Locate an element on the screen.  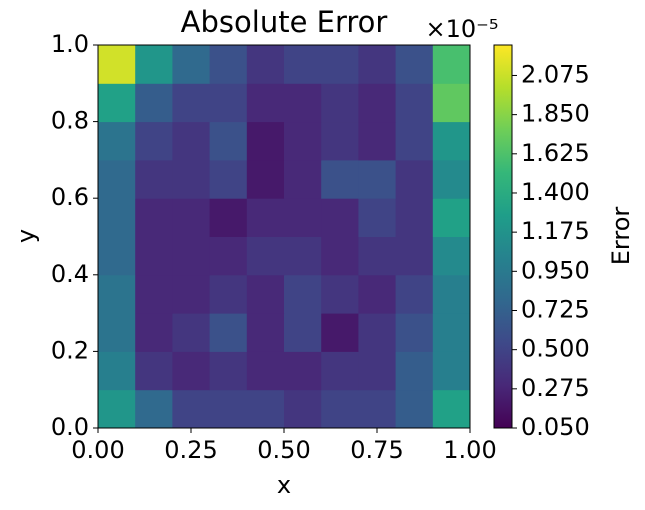
x-axis-label: x is located at coordinates (284, 485).